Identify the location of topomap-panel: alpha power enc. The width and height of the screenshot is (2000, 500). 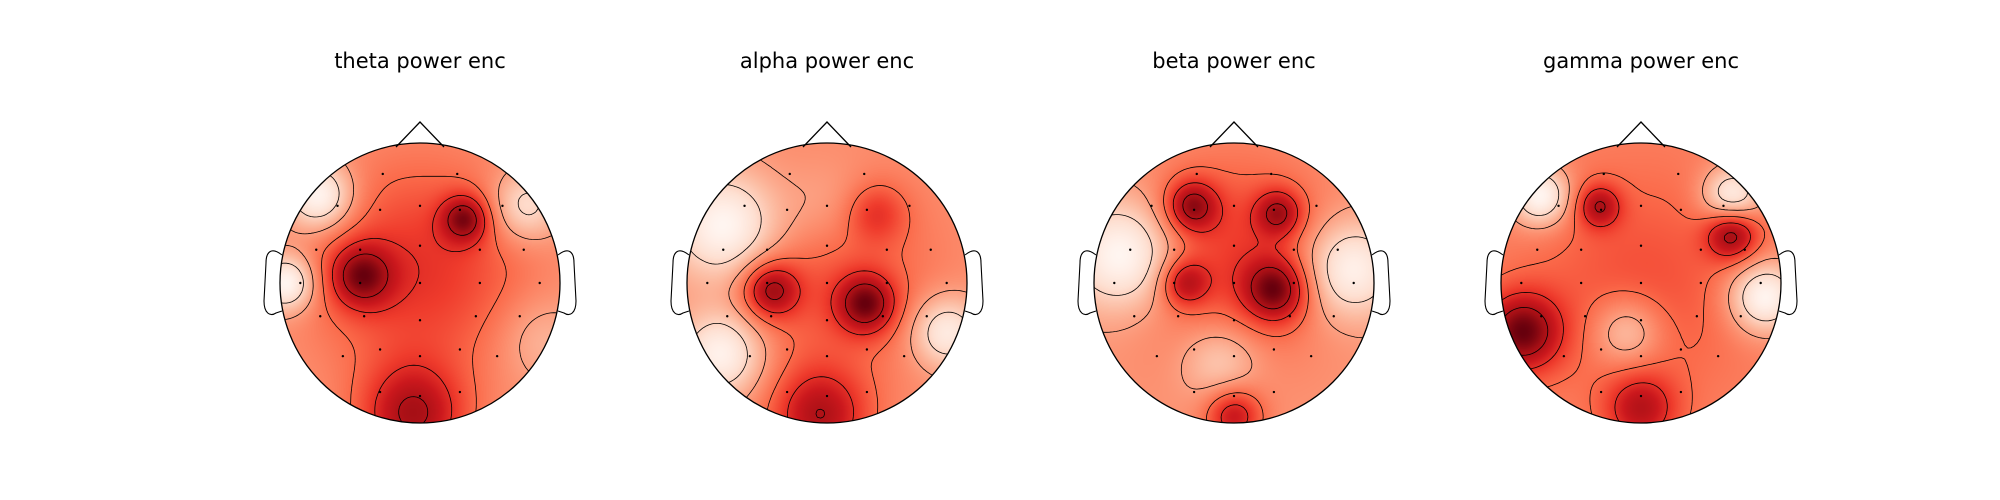
(827, 236).